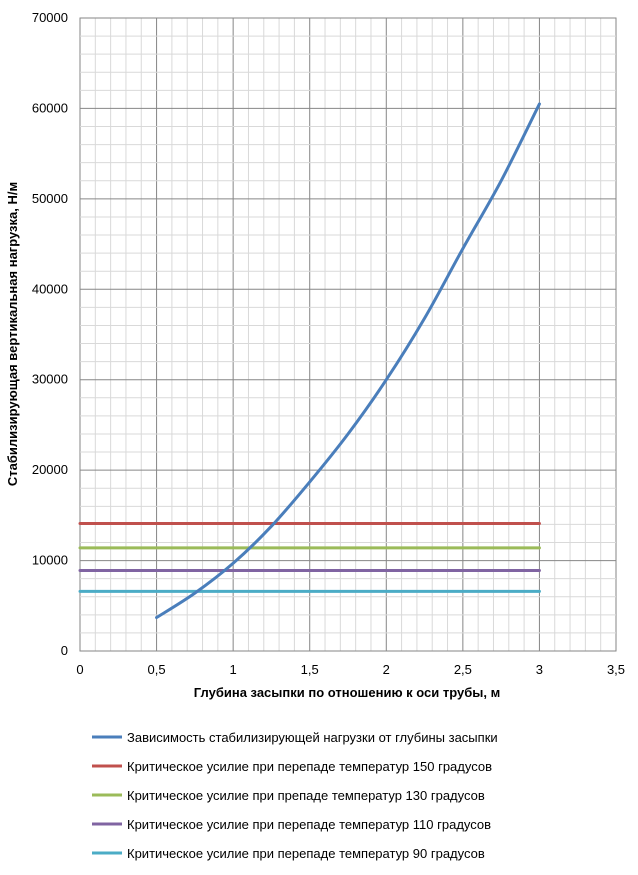 This screenshot has width=638, height=875. I want to click on x-tick-label: 3,5, so click(616, 669).